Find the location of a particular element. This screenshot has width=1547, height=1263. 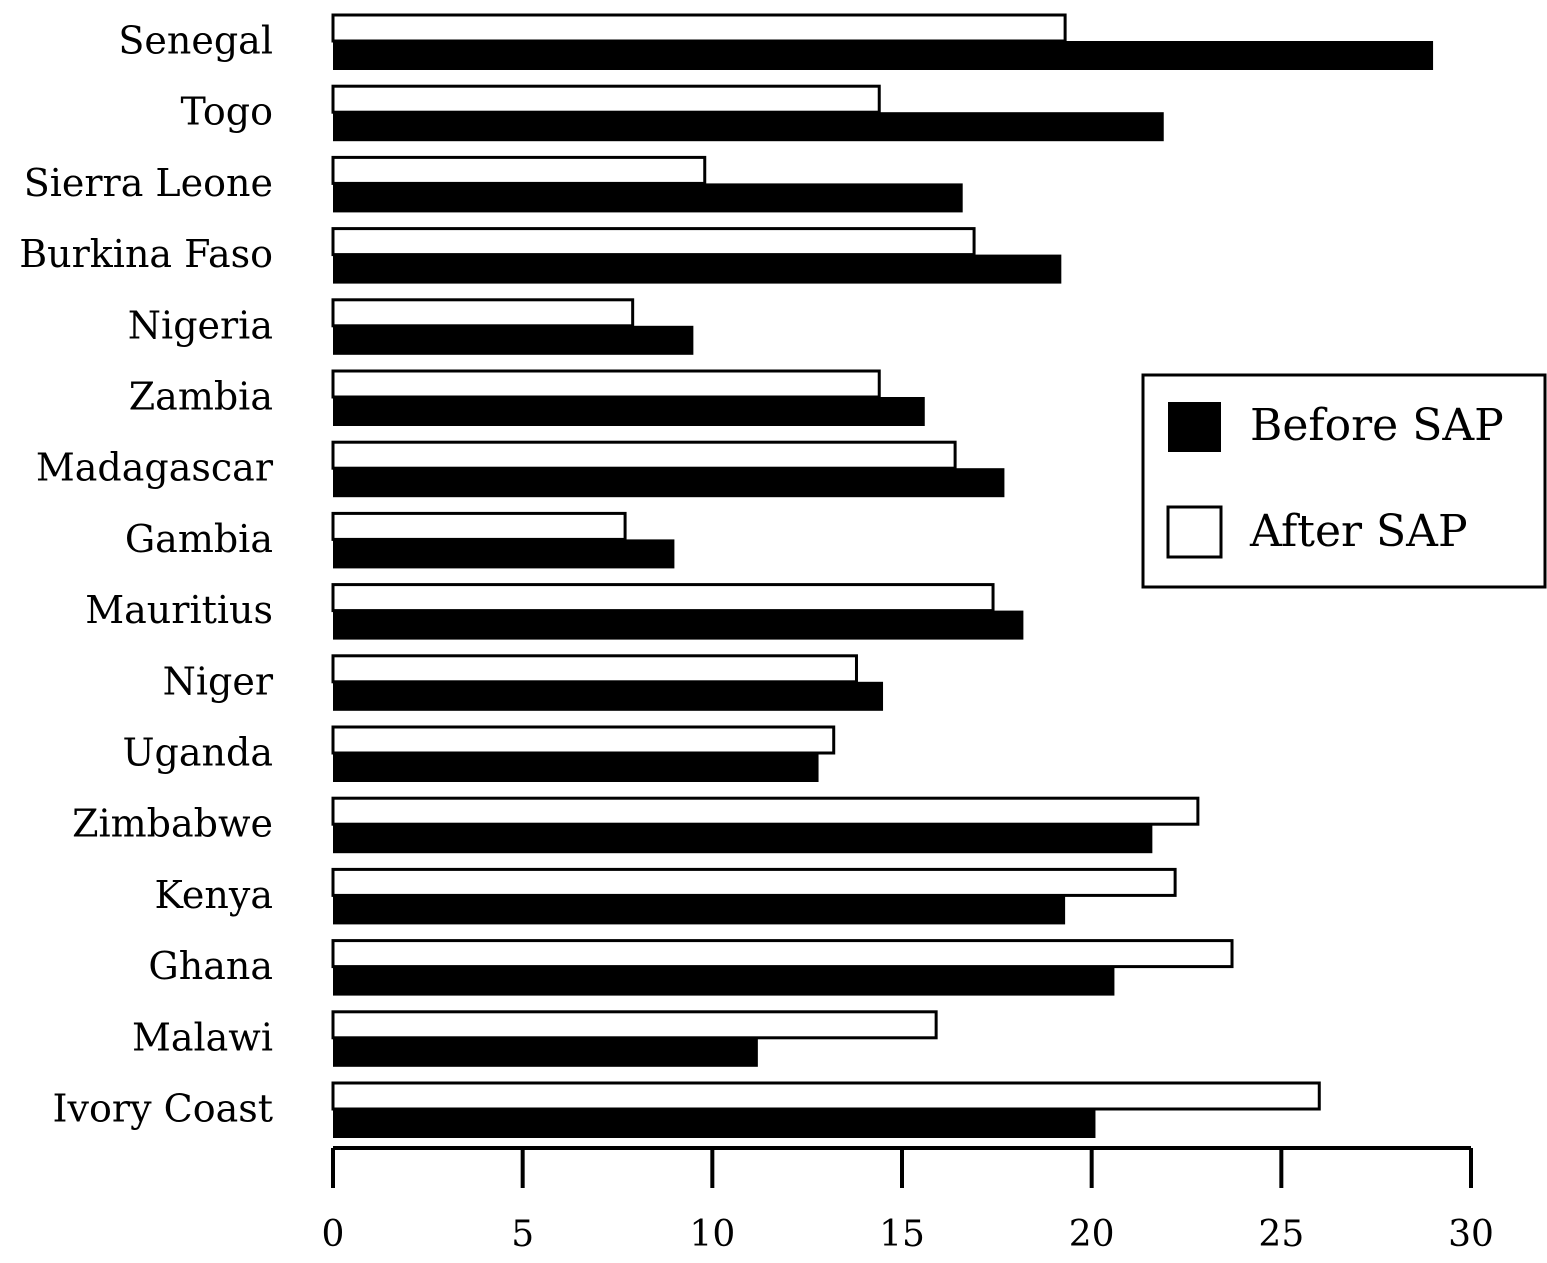

category-label: Nigeria is located at coordinates (200, 325).